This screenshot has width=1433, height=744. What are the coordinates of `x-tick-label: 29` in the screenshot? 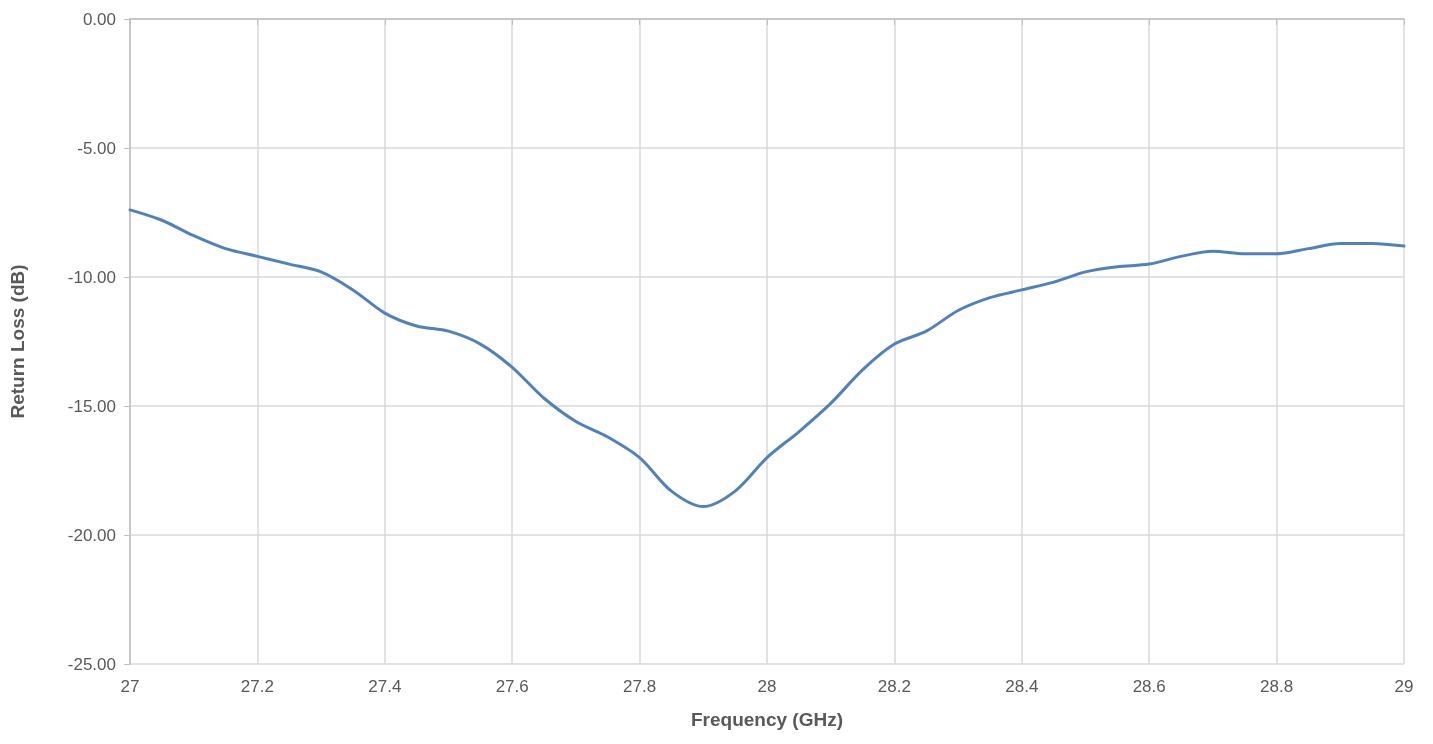 It's located at (1404, 686).